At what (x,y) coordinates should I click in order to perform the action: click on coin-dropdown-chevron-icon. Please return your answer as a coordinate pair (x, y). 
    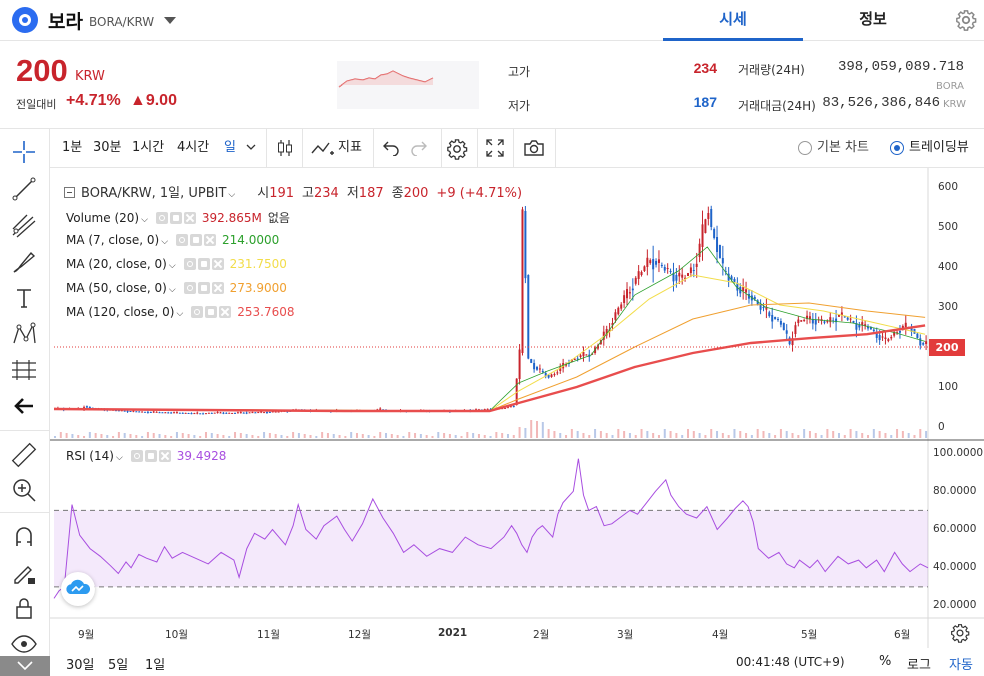
    Looking at the image, I should click on (170, 20).